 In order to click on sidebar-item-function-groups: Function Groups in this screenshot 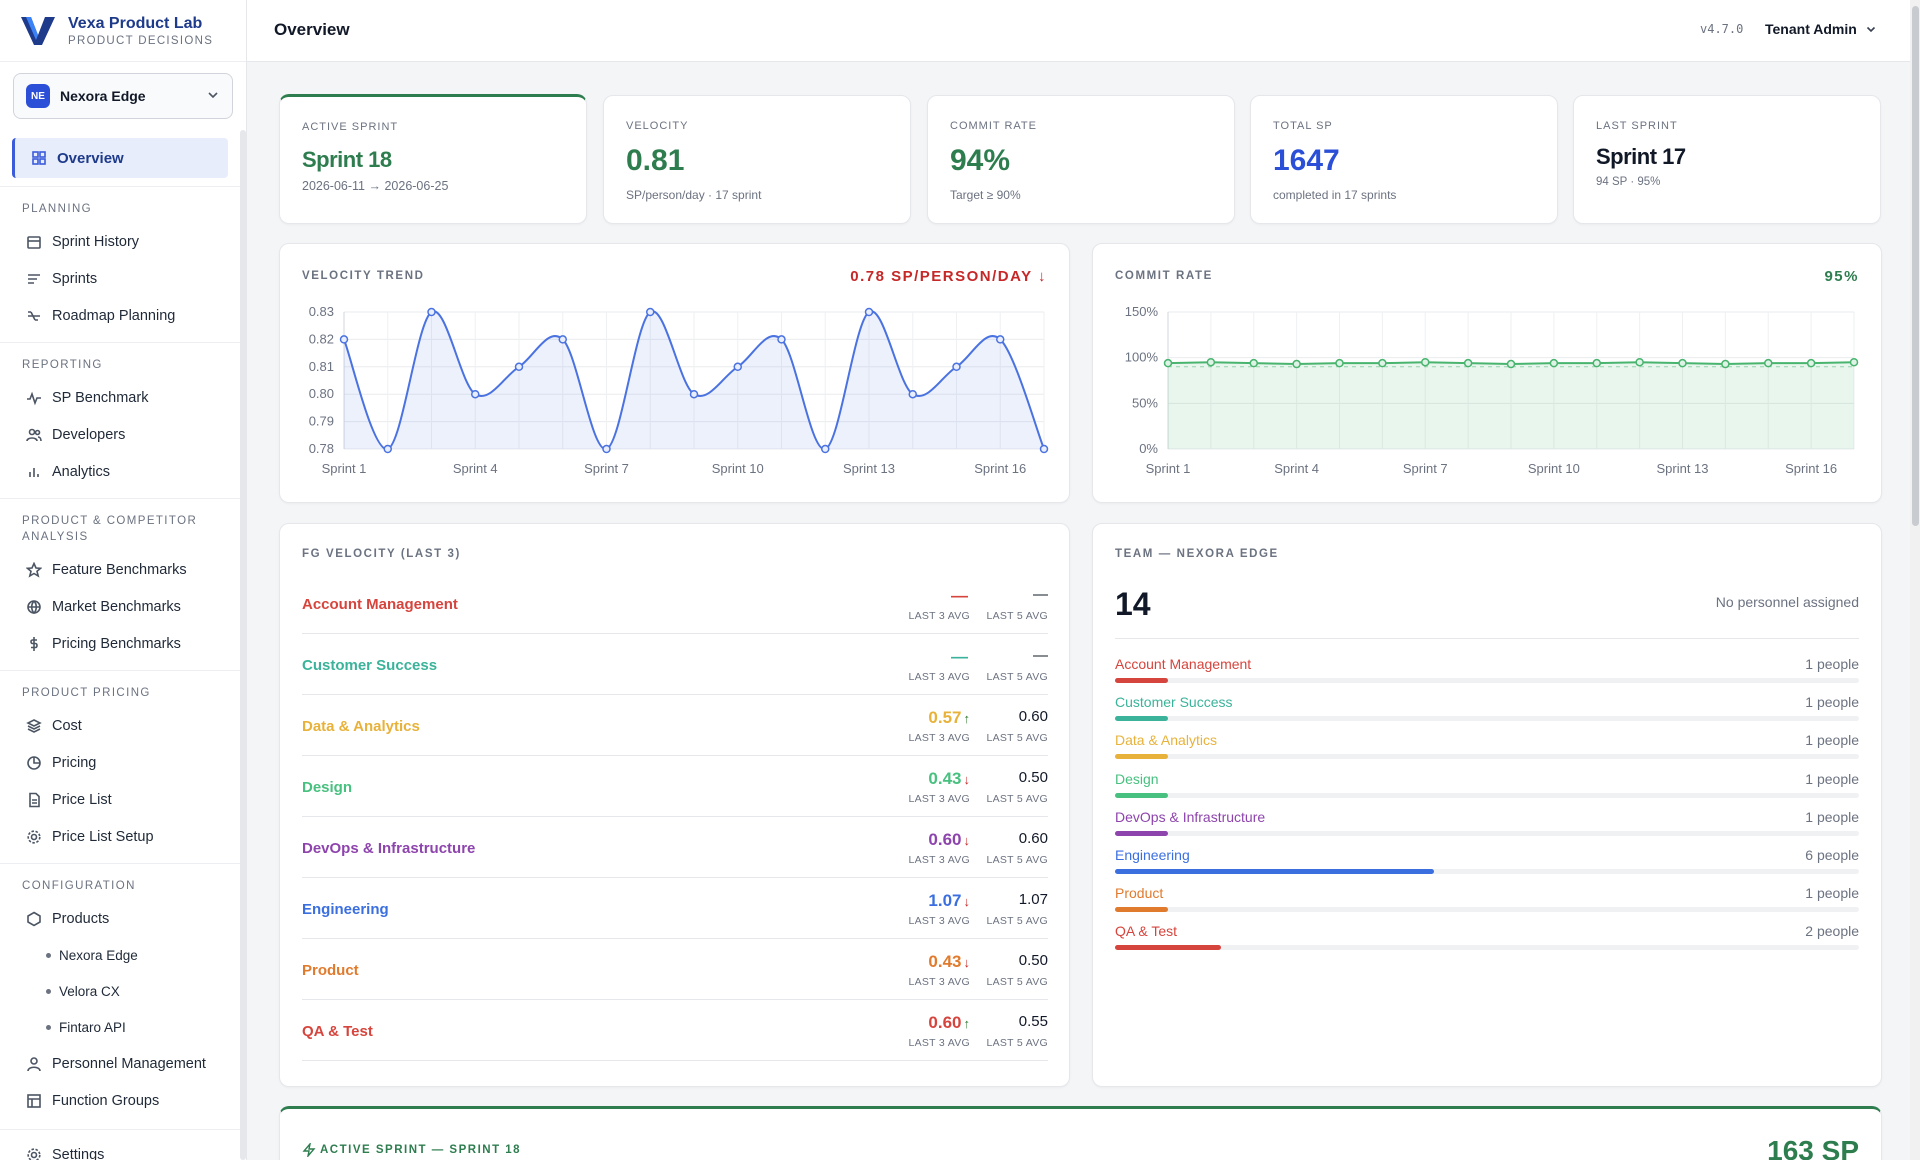, I will do `click(120, 1100)`.